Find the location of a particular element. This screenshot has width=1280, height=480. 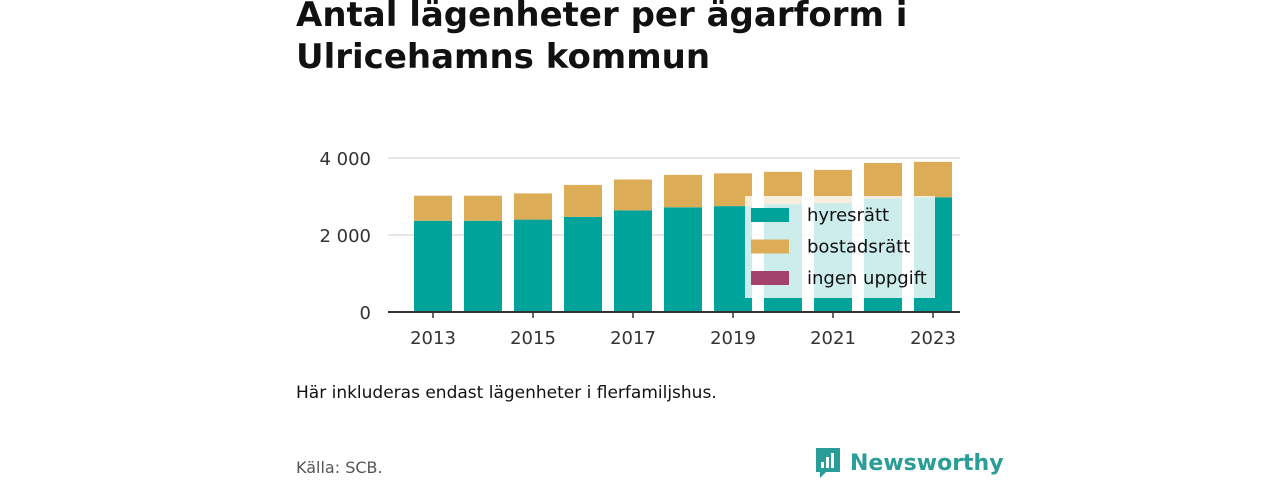

x-tick-label: 2013 is located at coordinates (433, 338).